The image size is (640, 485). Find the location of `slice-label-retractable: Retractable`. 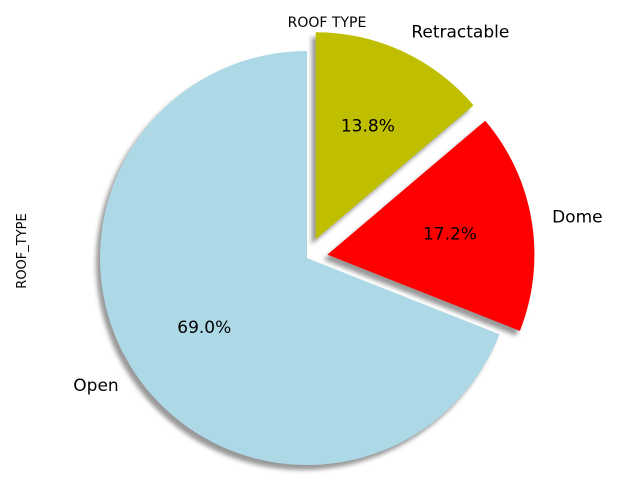

slice-label-retractable: Retractable is located at coordinates (460, 33).